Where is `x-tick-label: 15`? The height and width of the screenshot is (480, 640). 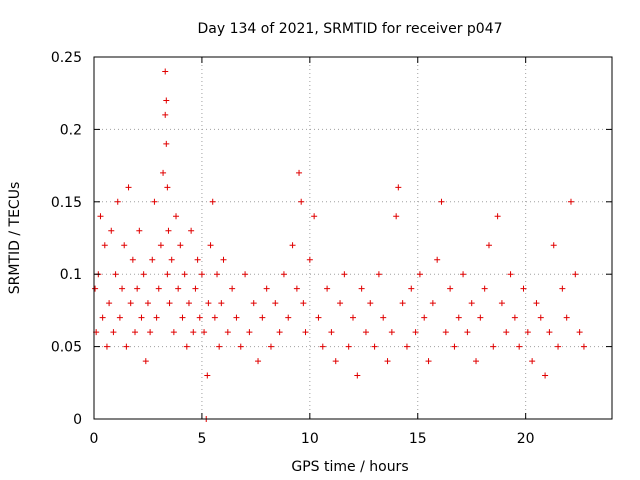 x-tick-label: 15 is located at coordinates (418, 439).